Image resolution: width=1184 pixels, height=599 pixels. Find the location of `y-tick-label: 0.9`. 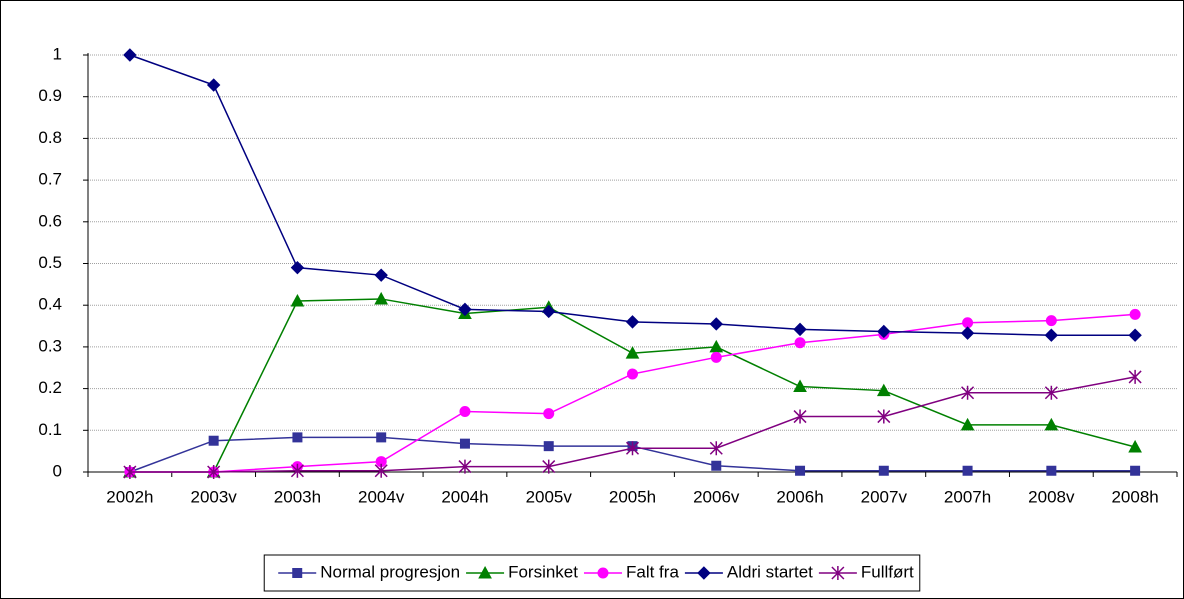

y-tick-label: 0.9 is located at coordinates (50, 95).